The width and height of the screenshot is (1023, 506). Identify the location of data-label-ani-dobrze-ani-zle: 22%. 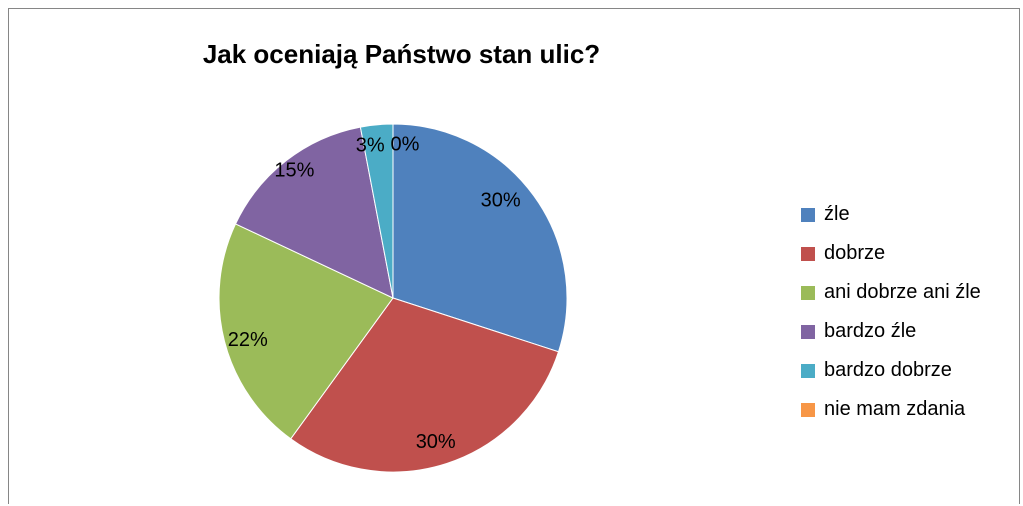
(248, 340).